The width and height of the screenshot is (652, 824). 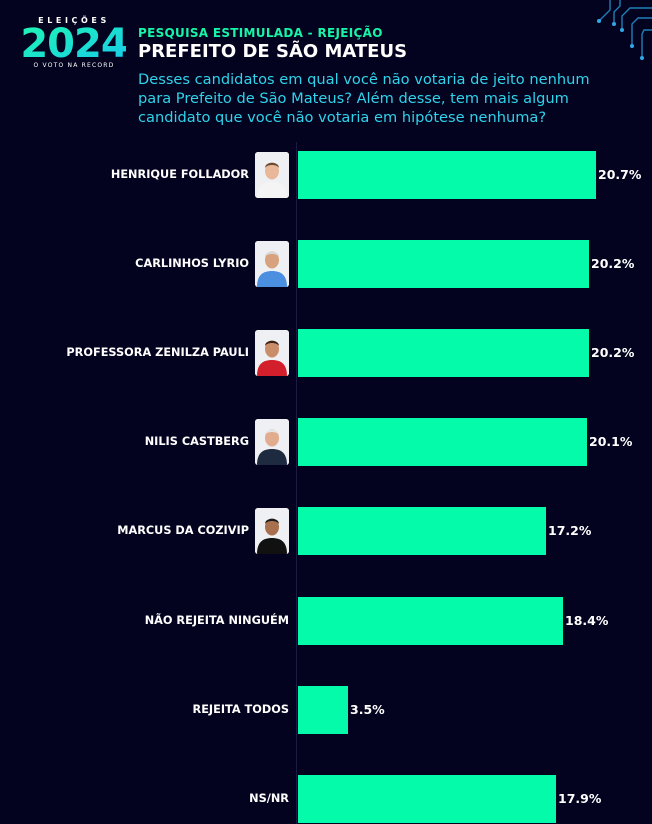 What do you see at coordinates (587, 620) in the screenshot?
I see `data-label: 18.4%` at bounding box center [587, 620].